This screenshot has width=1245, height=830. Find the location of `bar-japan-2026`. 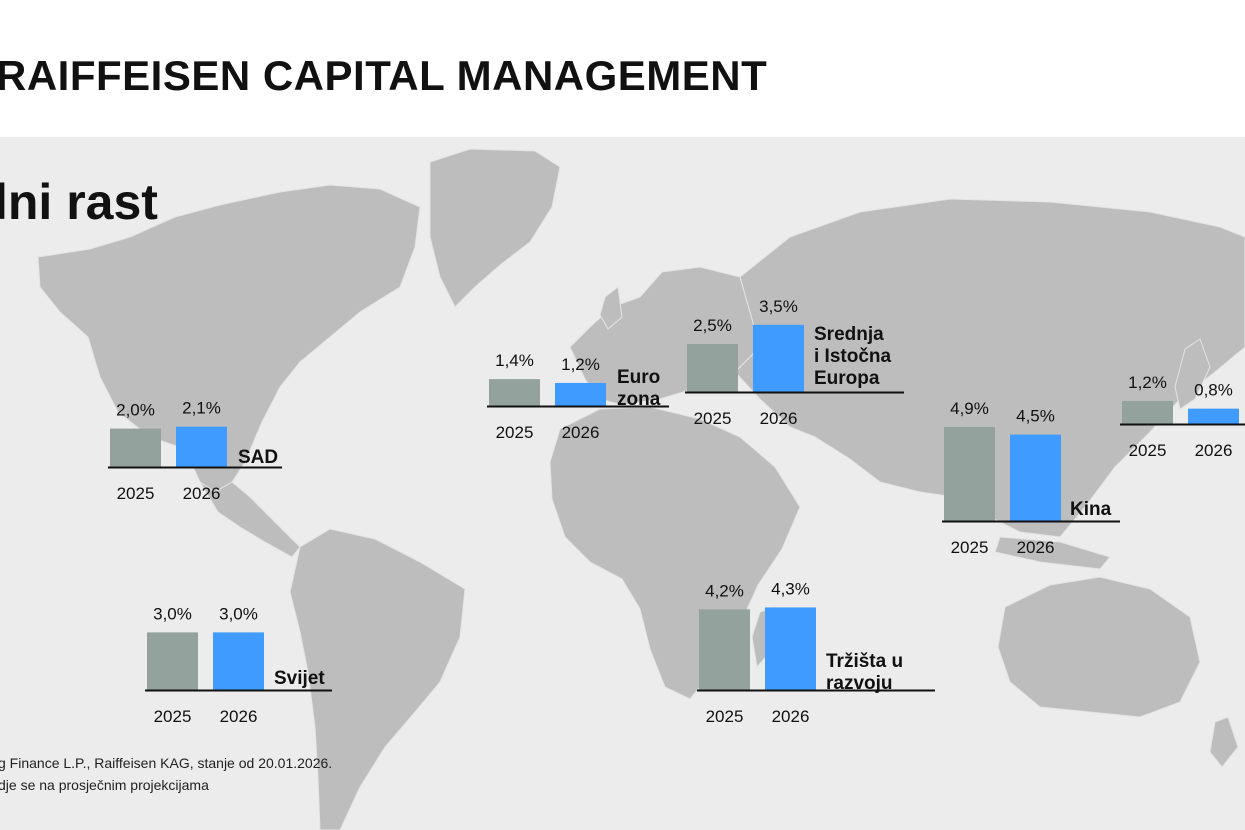

bar-japan-2026 is located at coordinates (1213, 416).